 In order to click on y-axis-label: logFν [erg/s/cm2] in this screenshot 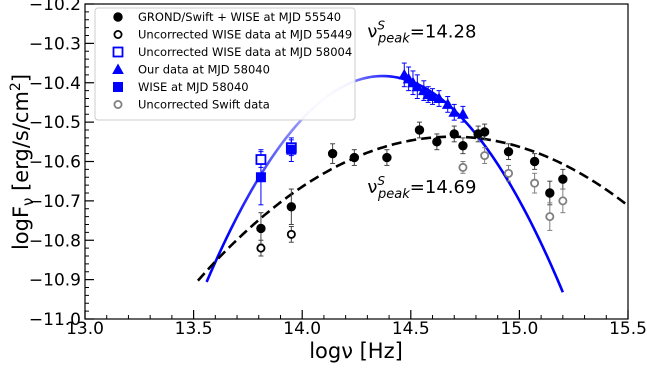, I will do `click(22, 162)`.